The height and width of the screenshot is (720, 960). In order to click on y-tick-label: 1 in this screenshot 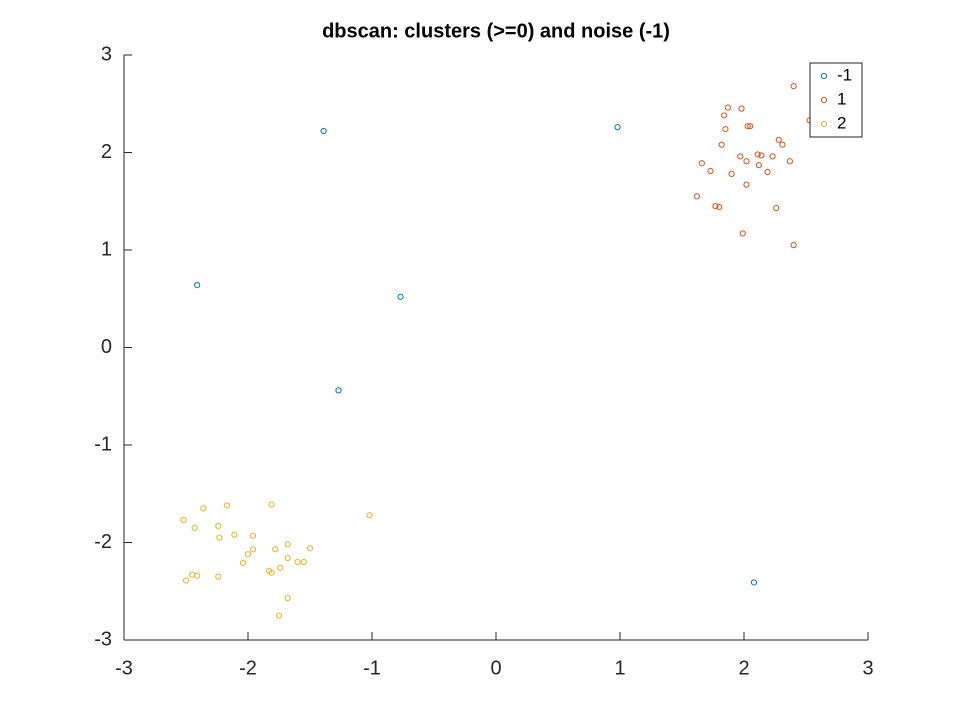, I will do `click(106, 249)`.